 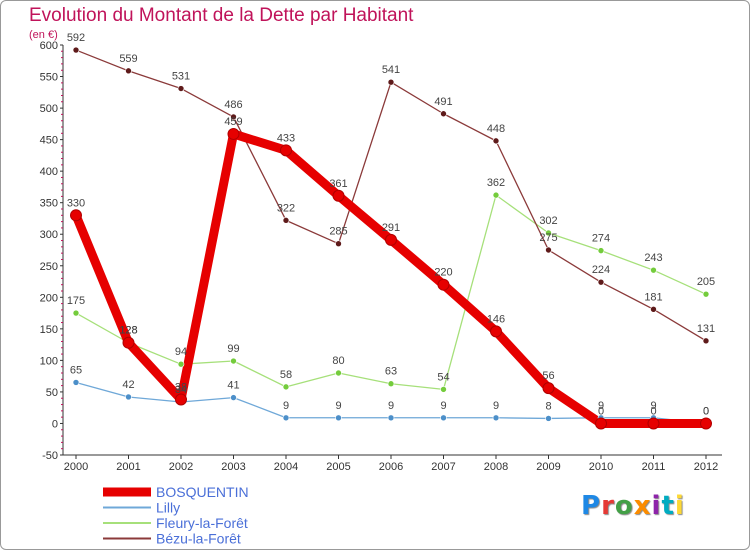 What do you see at coordinates (181, 467) in the screenshot?
I see `x-tick-label: 2002` at bounding box center [181, 467].